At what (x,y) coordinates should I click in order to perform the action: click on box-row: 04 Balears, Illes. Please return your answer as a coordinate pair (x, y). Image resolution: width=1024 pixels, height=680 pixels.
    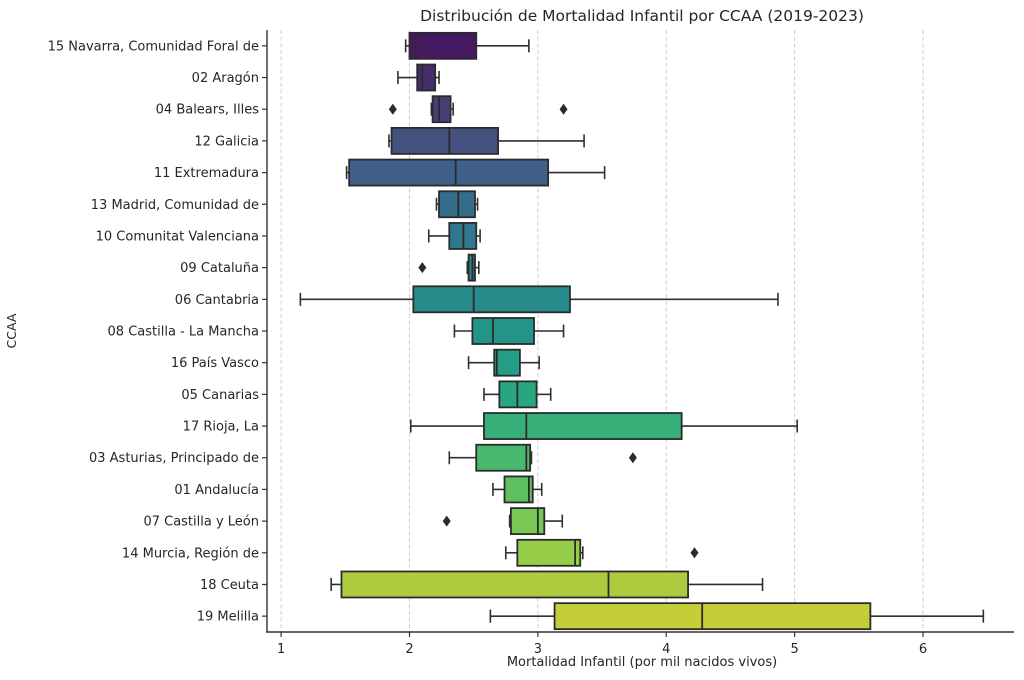
    Looking at the image, I should click on (362, 109).